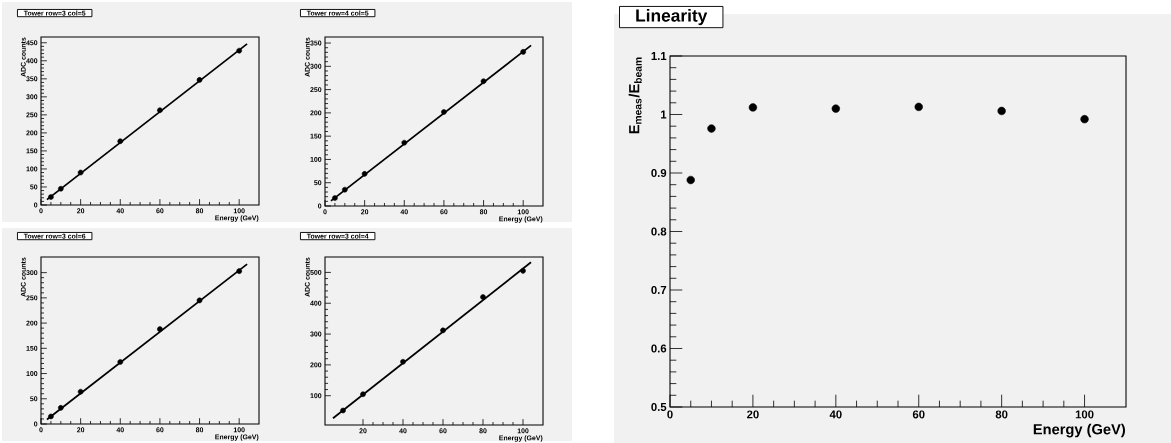  I want to click on y-tick-label: 1.1, so click(659, 56).